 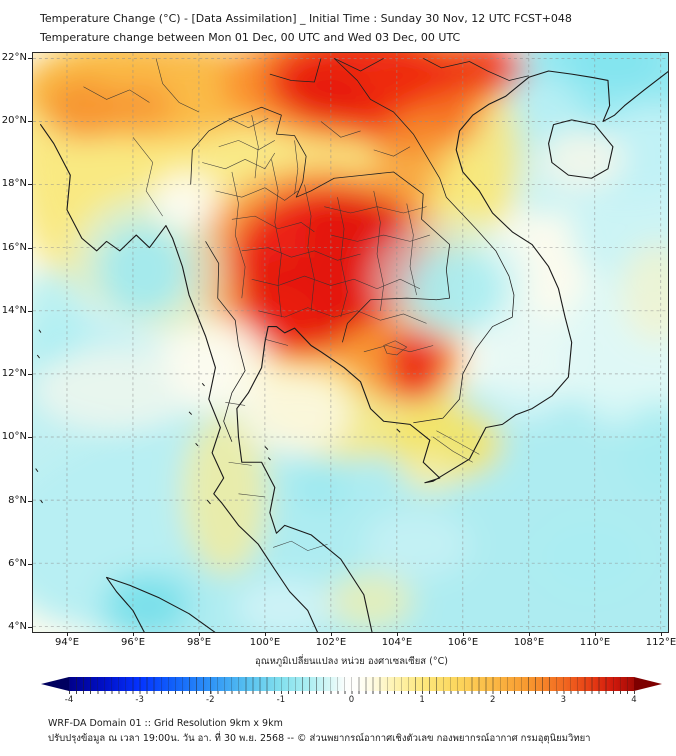 I want to click on coastline-sumatra, so click(x=161, y=604).